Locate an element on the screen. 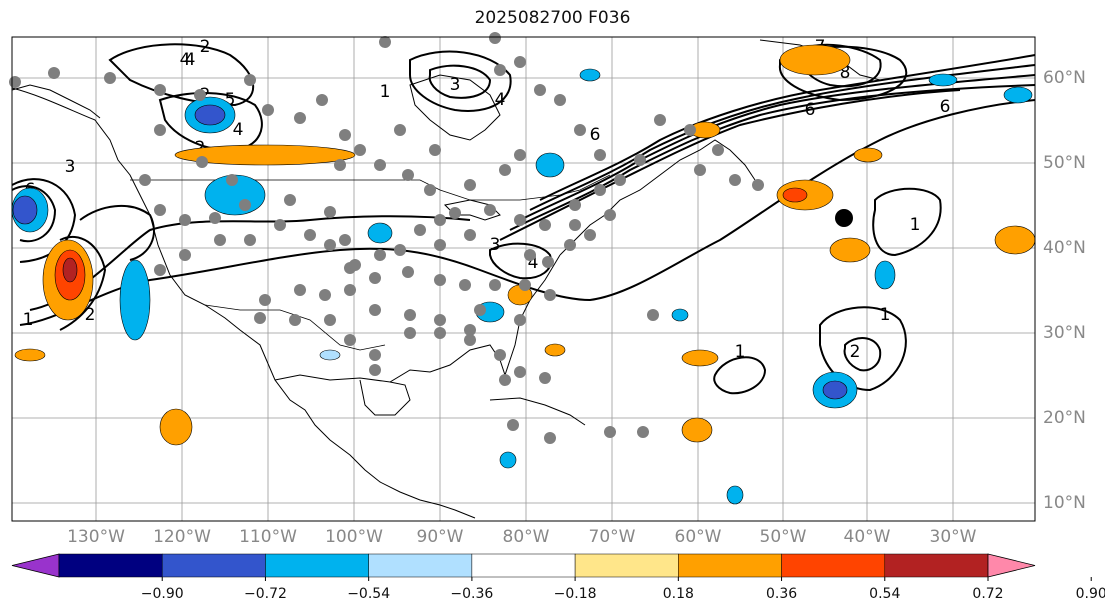 The height and width of the screenshot is (615, 1105). latitude-label: 30°N is located at coordinates (1064, 333).